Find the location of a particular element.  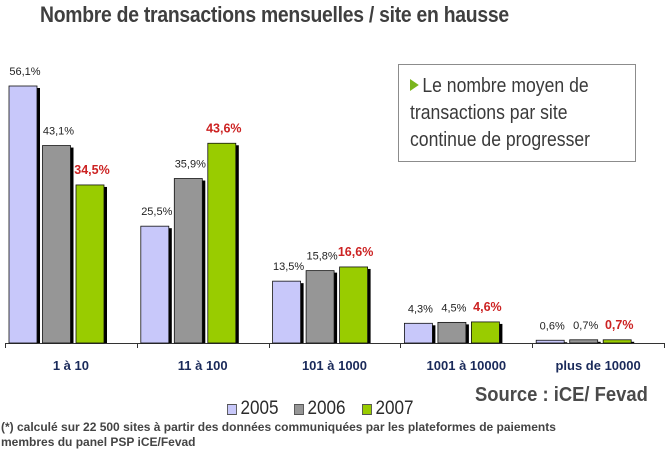

legend-label-2007: 2007 is located at coordinates (394, 408).